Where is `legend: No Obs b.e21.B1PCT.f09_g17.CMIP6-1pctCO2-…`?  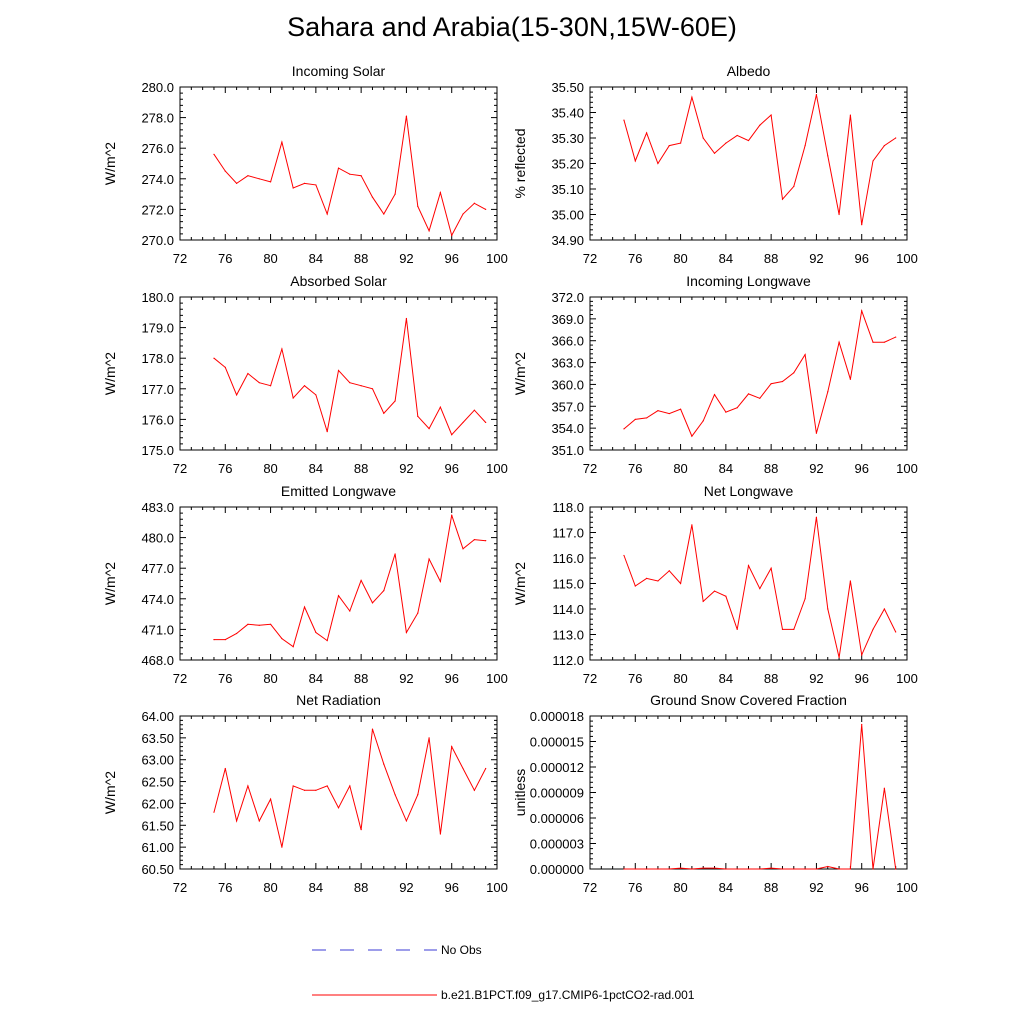
legend: No Obs b.e21.B1PCT.f09_g17.CMIP6-1pctCO2-… is located at coordinates (503, 972).